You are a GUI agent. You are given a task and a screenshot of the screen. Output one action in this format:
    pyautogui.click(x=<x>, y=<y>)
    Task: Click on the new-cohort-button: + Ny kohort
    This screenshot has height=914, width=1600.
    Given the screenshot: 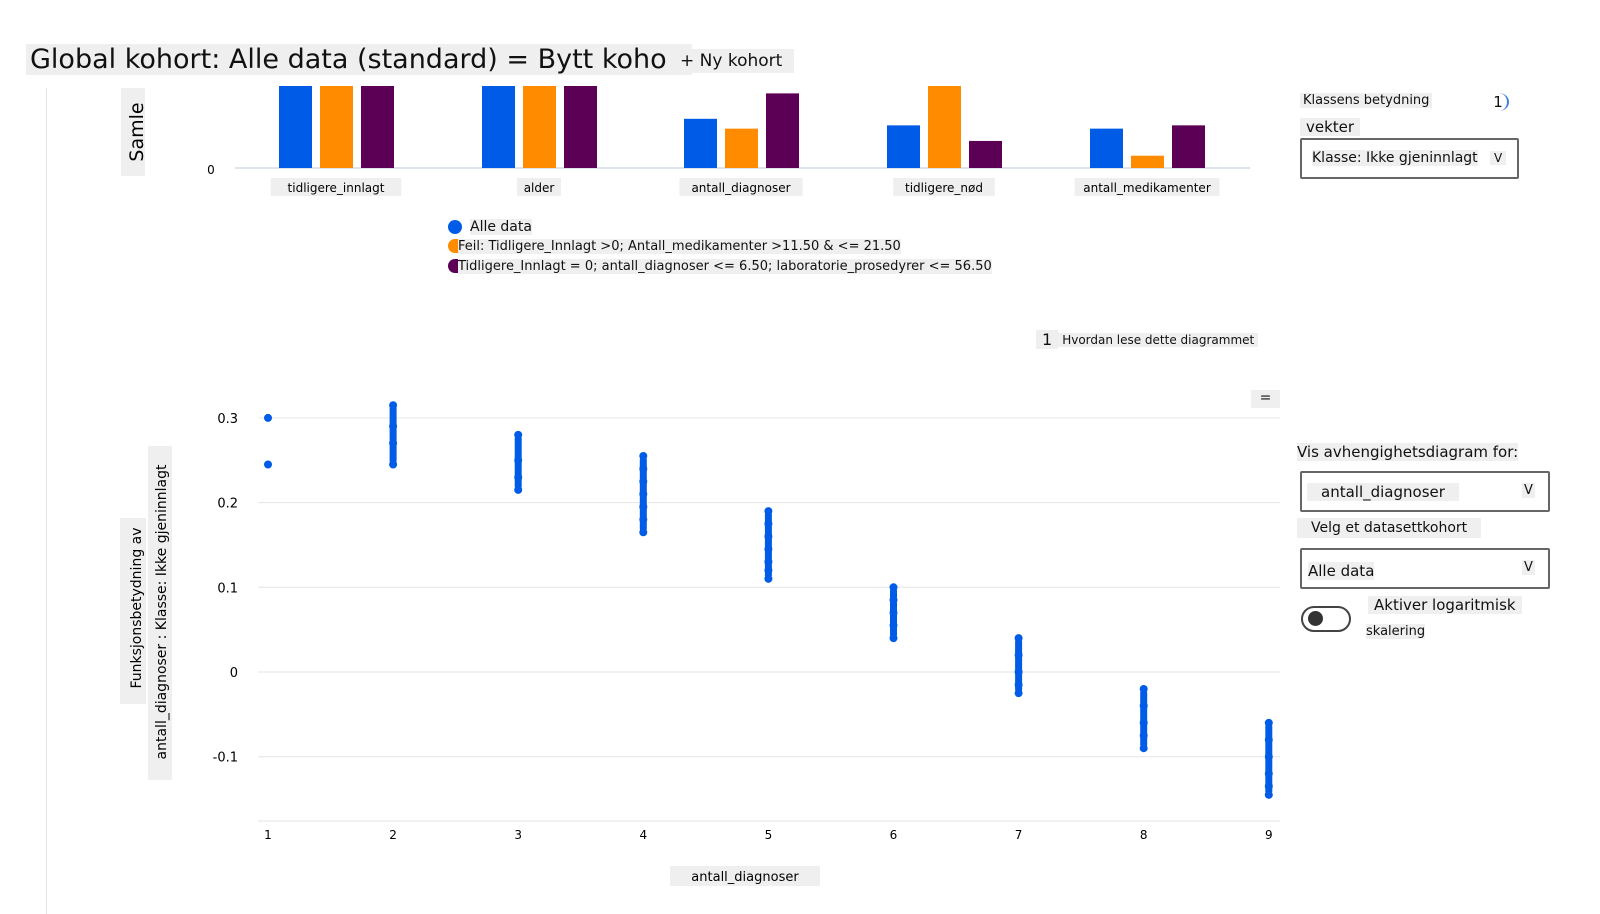 What is the action you would take?
    pyautogui.click(x=731, y=61)
    